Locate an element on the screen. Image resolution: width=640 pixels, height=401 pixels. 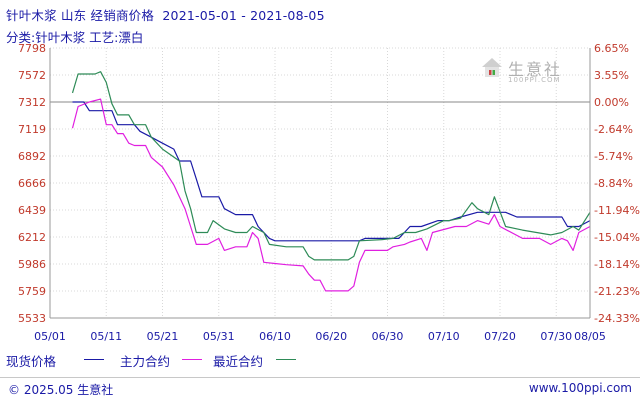
x-tick-label: 05/11 is located at coordinates (106, 336).